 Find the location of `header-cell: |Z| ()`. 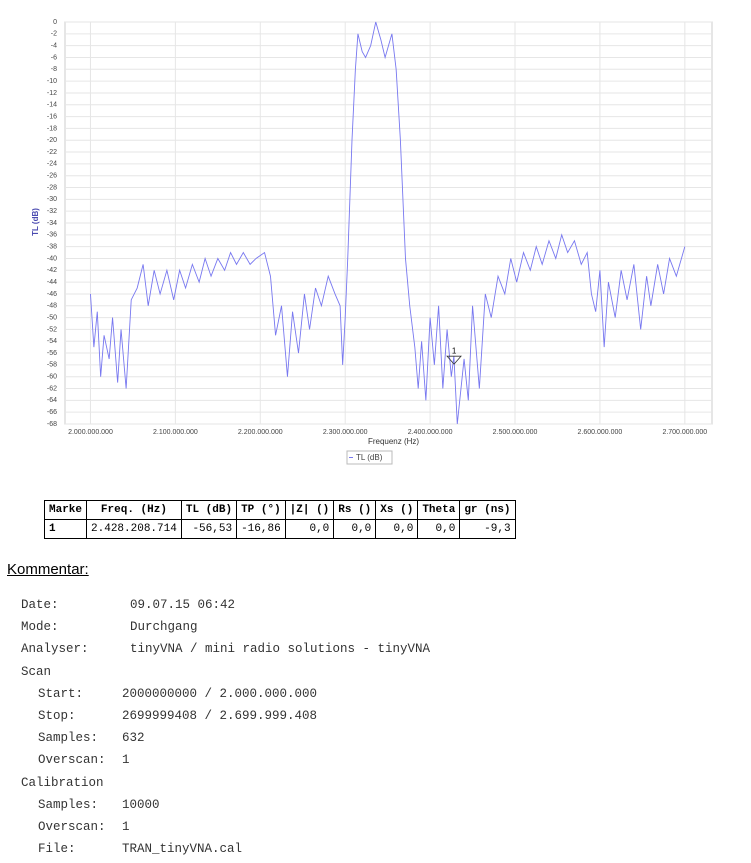

header-cell: |Z| () is located at coordinates (309, 510).